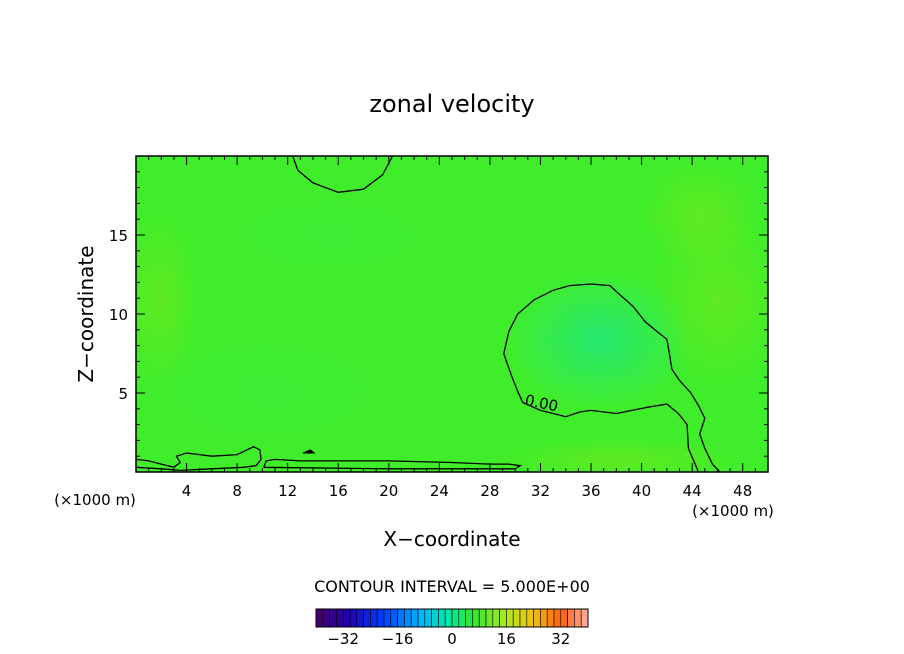 The width and height of the screenshot is (904, 654). I want to click on x-tick-label: 28, so click(489, 491).